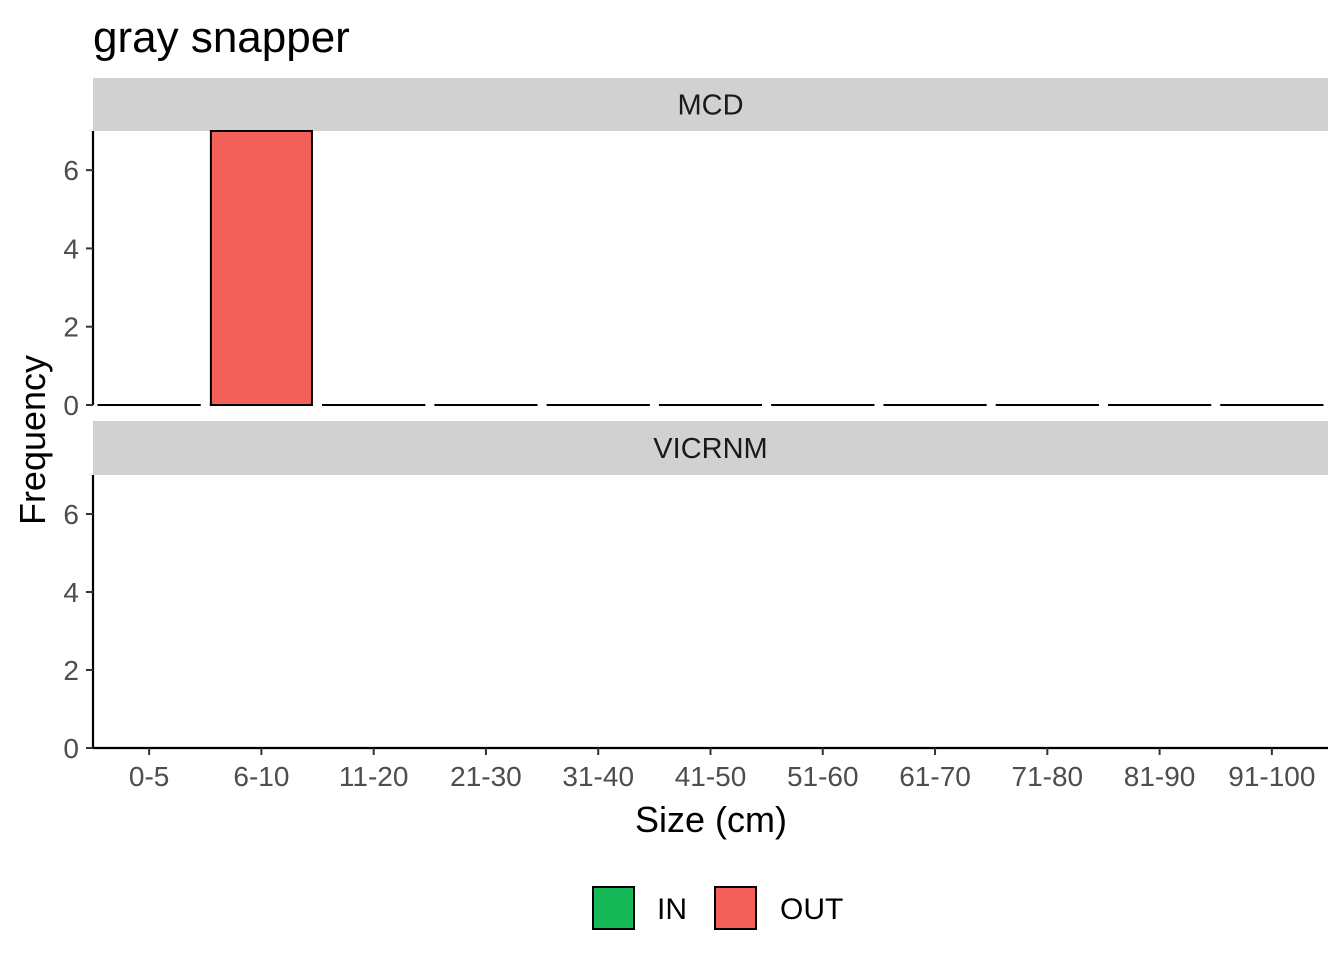 The image size is (1344, 960). Describe the element at coordinates (672, 909) in the screenshot. I see `legend-label-in: IN` at that location.